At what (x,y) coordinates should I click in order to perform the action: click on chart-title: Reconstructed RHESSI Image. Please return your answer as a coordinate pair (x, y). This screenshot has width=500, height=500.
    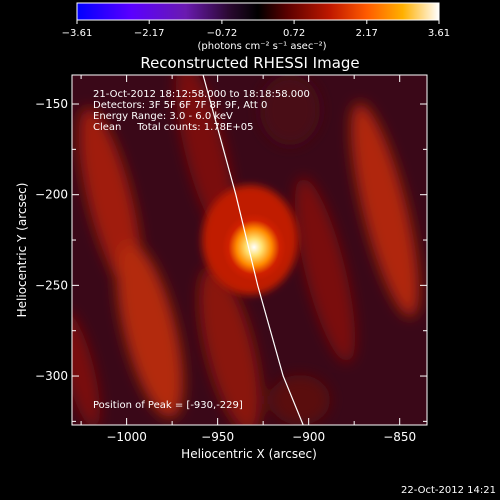
    Looking at the image, I should click on (249, 63).